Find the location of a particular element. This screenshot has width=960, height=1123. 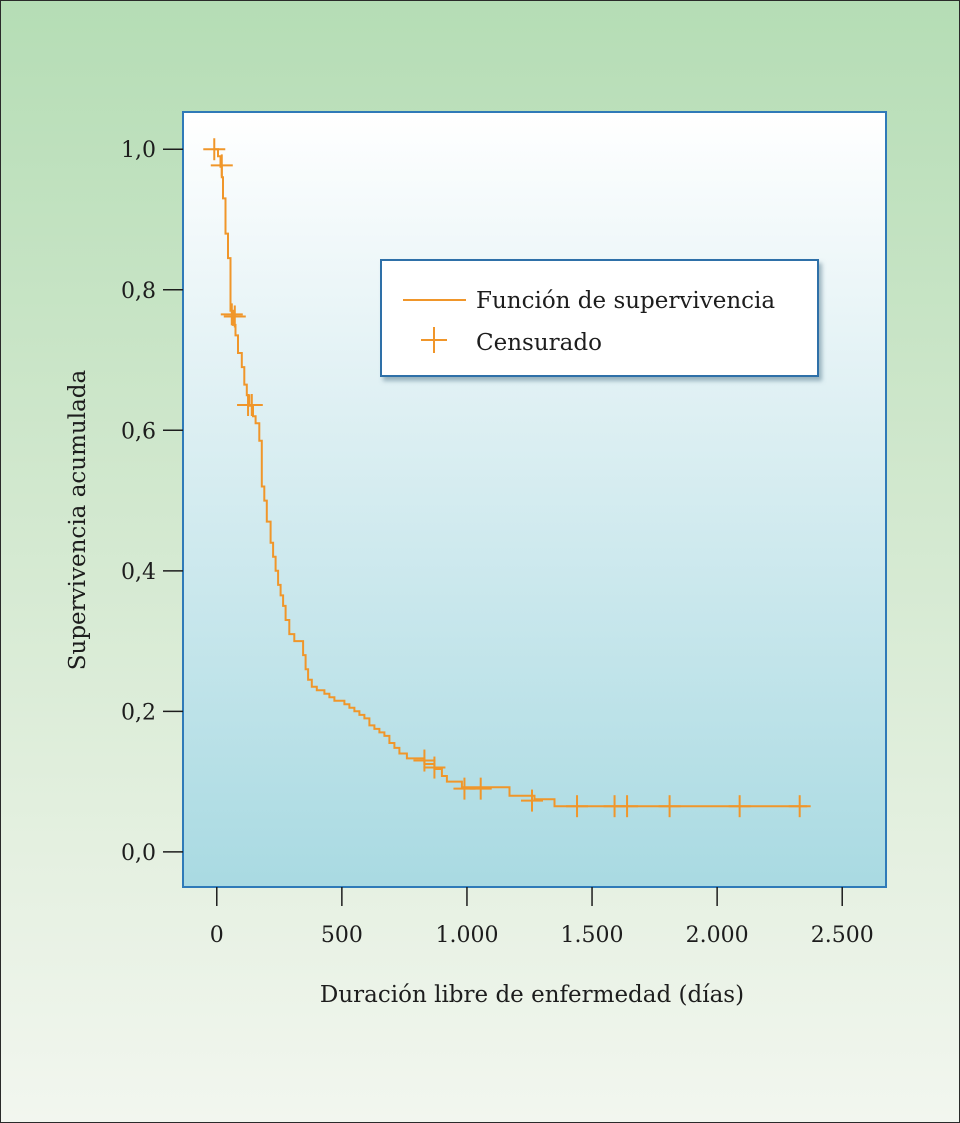

y-tick-label: 0,2 is located at coordinates (138, 712).